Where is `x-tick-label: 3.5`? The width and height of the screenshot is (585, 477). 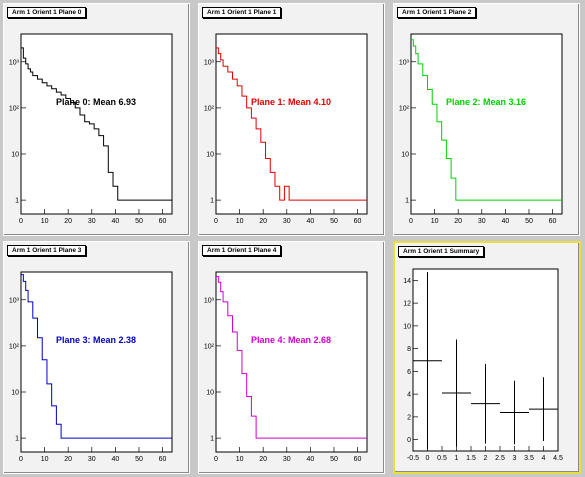 x-tick-label: 3.5 is located at coordinates (529, 458).